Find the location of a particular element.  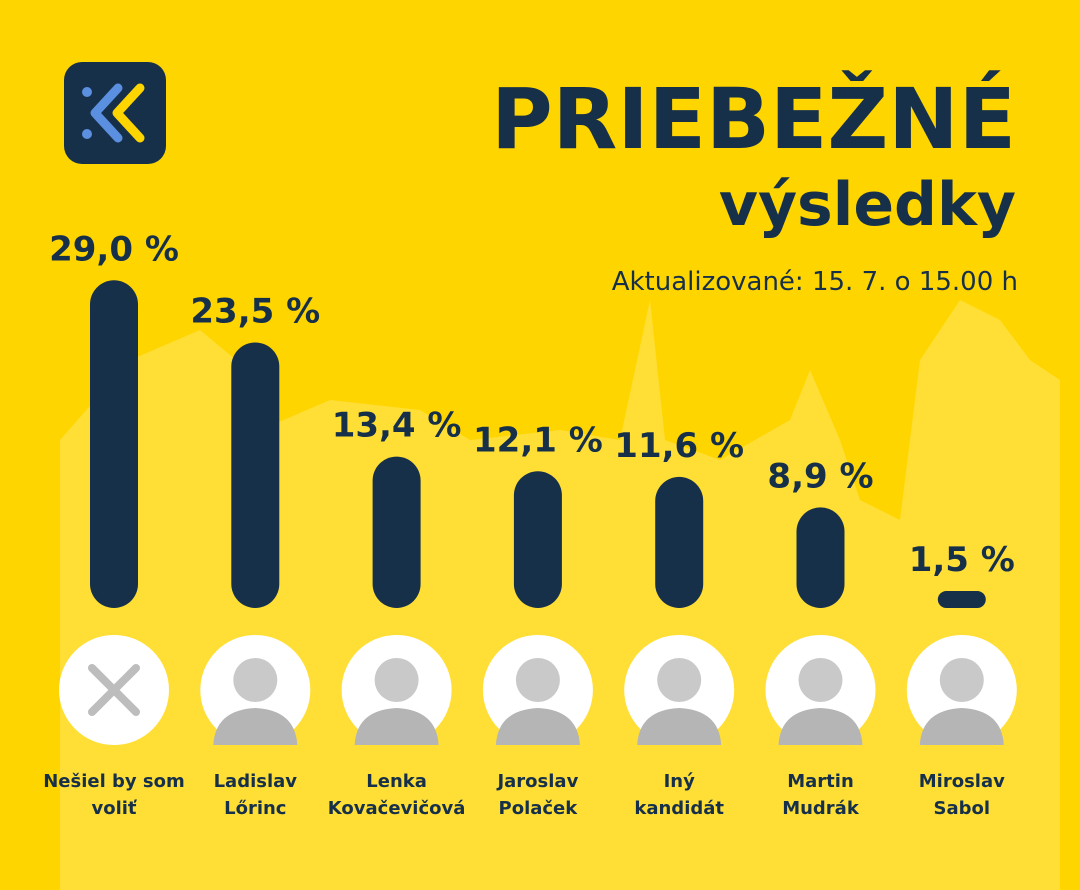

x-tick-label: Nešiel by som voliť is located at coordinates (114, 795).